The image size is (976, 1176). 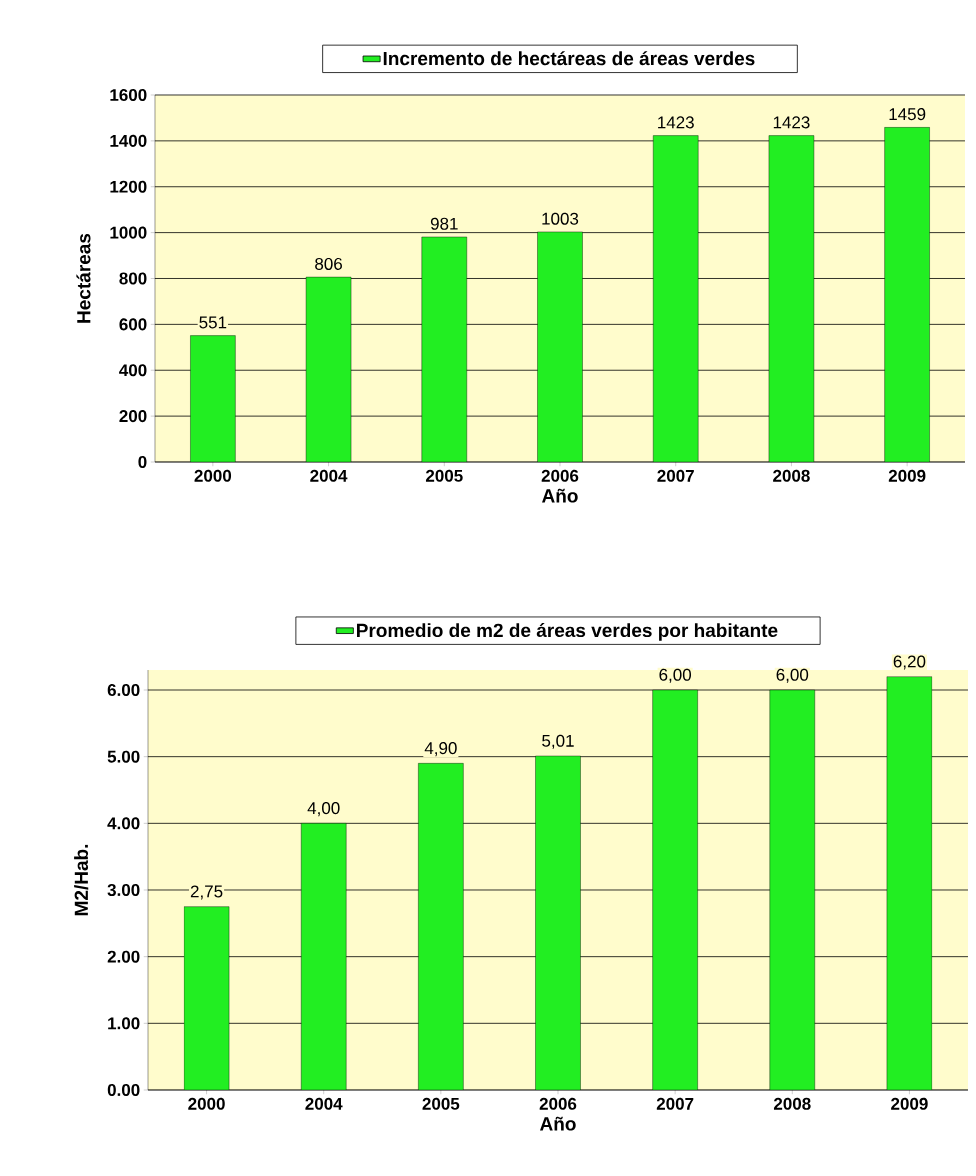 What do you see at coordinates (142, 462) in the screenshot?
I see `y-tick-label: 0` at bounding box center [142, 462].